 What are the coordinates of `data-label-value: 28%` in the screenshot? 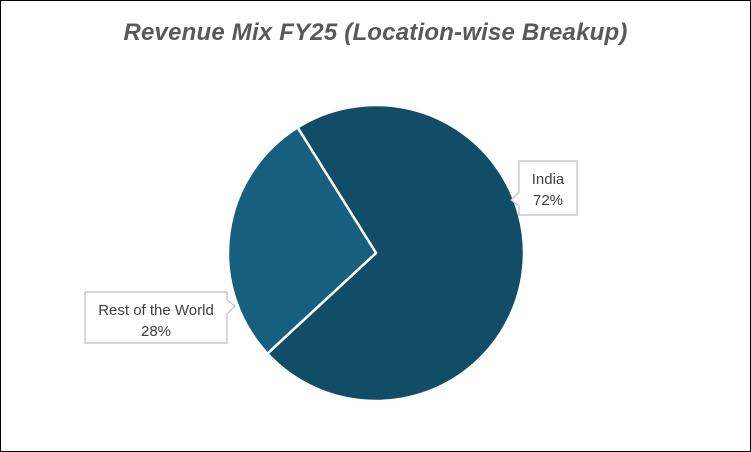 It's located at (156, 331).